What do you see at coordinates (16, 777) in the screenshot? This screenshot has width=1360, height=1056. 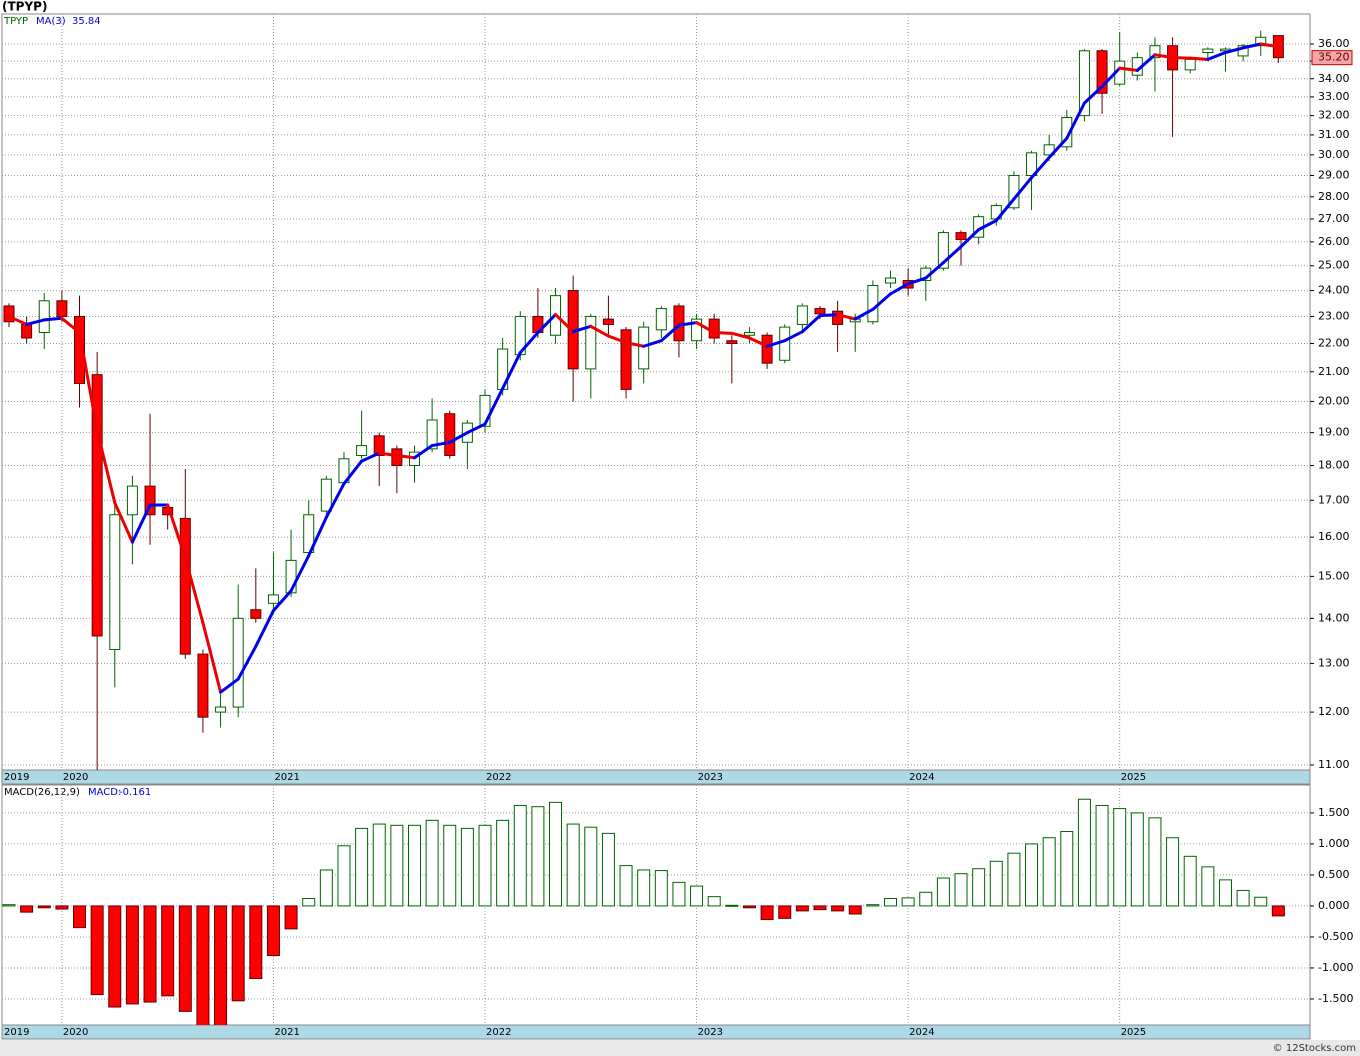 I see `x-tick-label: 2019` at bounding box center [16, 777].